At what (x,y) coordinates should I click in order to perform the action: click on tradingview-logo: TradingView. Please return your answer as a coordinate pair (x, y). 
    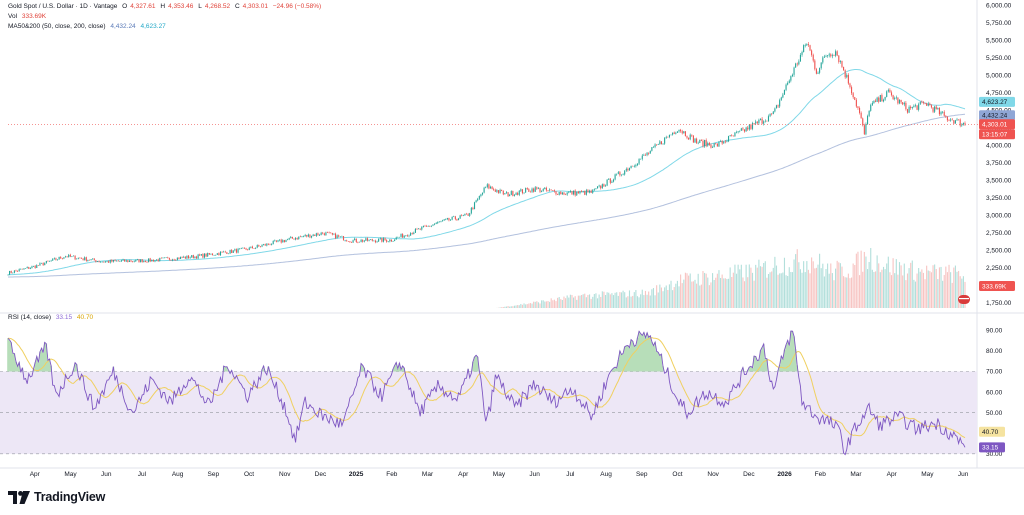
    Looking at the image, I should click on (56, 497).